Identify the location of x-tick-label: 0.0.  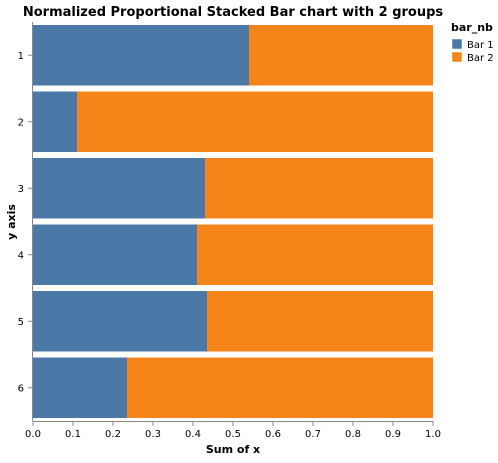
(33, 434).